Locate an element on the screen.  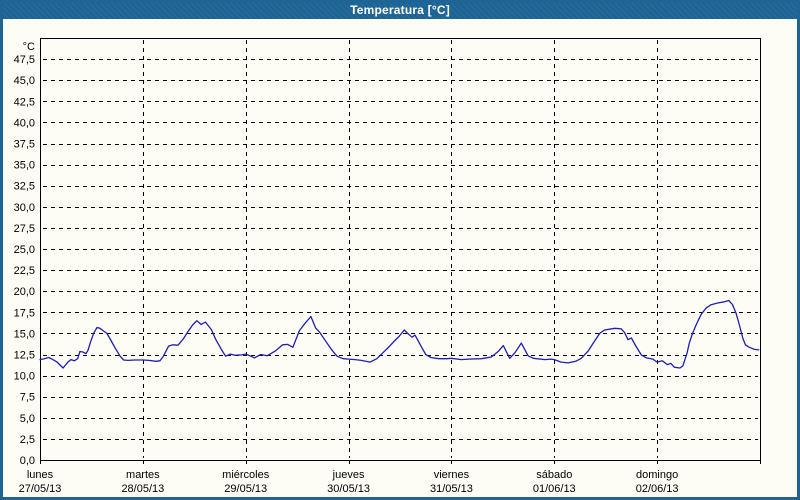
y-tick-label: 17,5 is located at coordinates (24, 313).